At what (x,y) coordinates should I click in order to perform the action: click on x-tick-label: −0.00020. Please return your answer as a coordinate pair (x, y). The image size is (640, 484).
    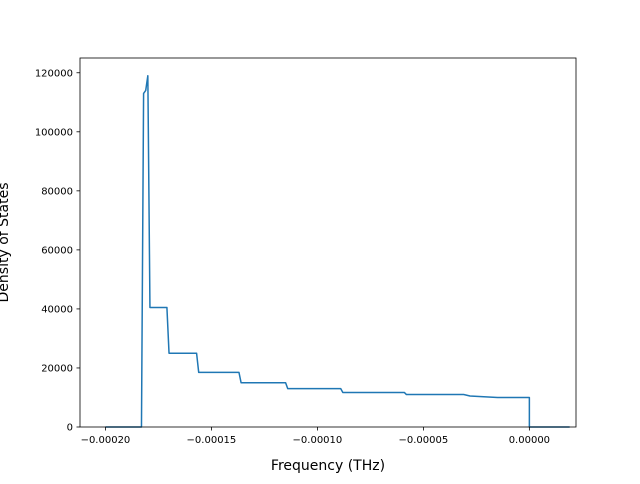
    Looking at the image, I should click on (106, 440).